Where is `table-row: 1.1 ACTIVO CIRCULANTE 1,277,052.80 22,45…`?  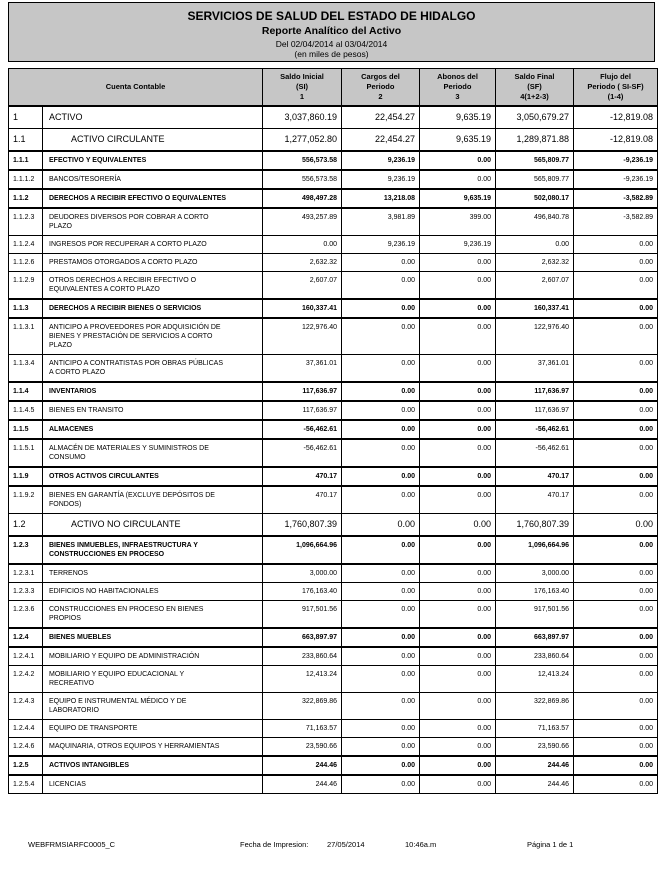
table-row: 1.1 ACTIVO CIRCULANTE 1,277,052.80 22,45… is located at coordinates (333, 140).